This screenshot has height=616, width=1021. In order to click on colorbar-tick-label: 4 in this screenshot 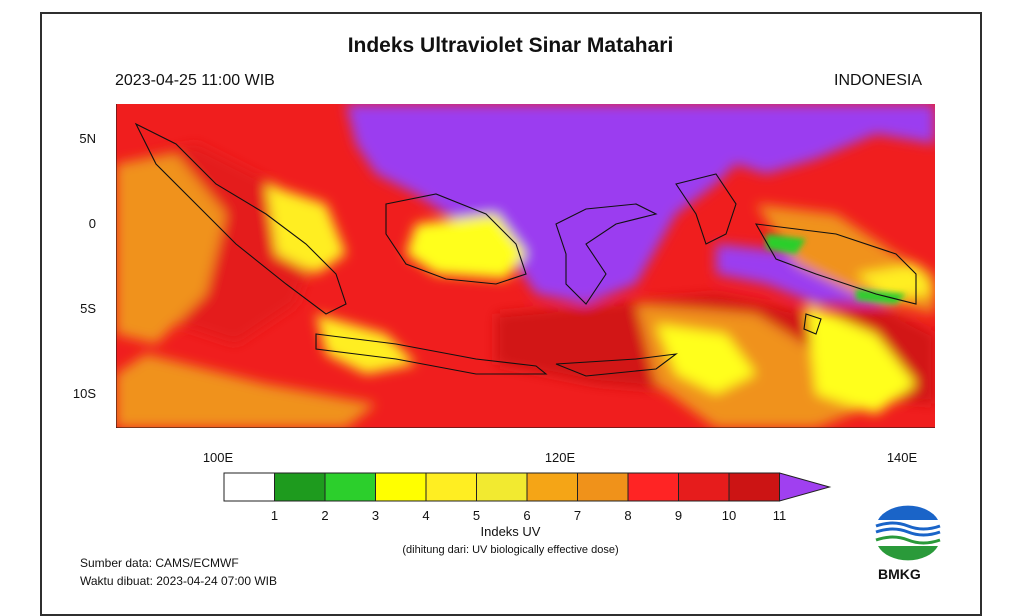, I will do `click(426, 515)`.